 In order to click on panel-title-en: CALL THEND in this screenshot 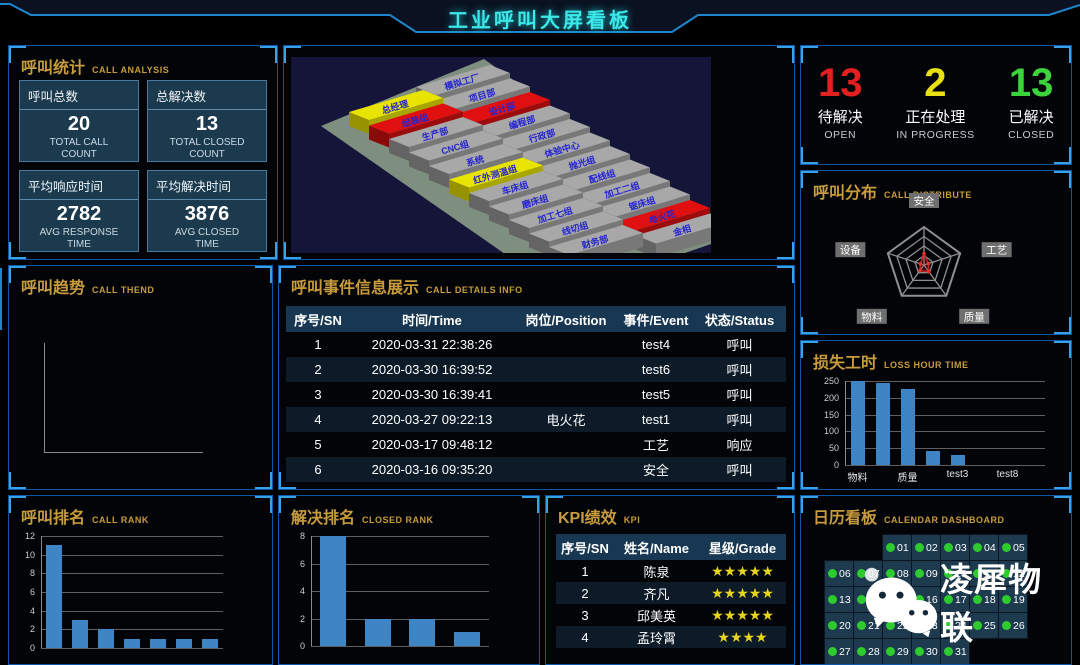, I will do `click(123, 290)`.